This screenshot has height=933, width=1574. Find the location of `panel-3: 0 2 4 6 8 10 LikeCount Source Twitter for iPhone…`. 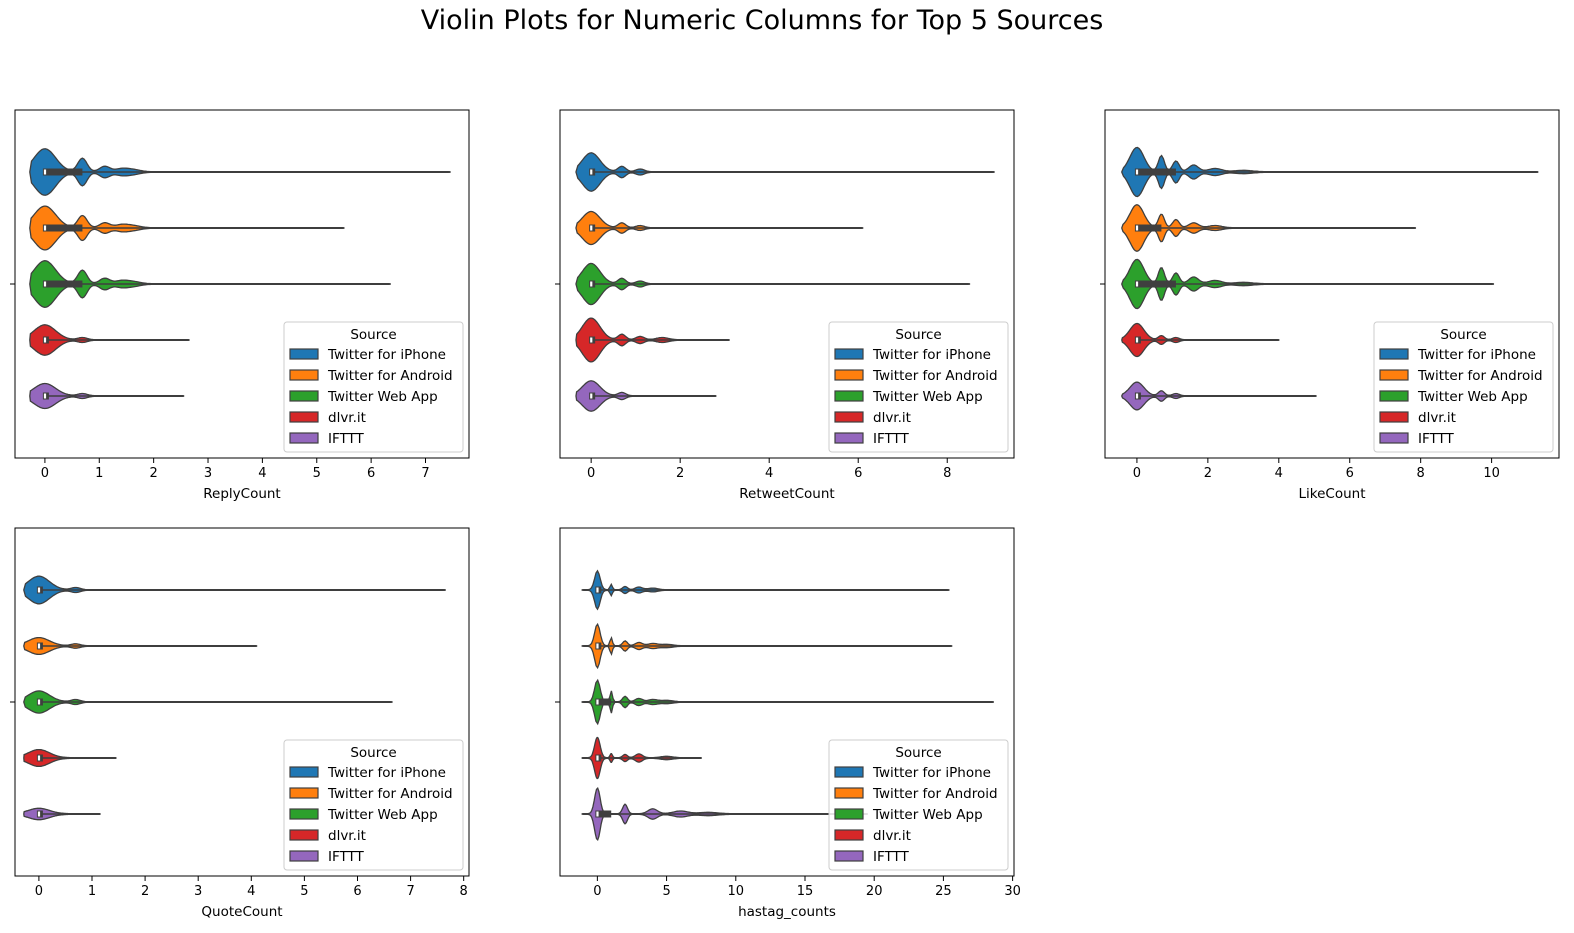

panel-3: 0 2 4 6 8 10 LikeCount Source Twitter for iPhone… is located at coordinates (1330, 305).